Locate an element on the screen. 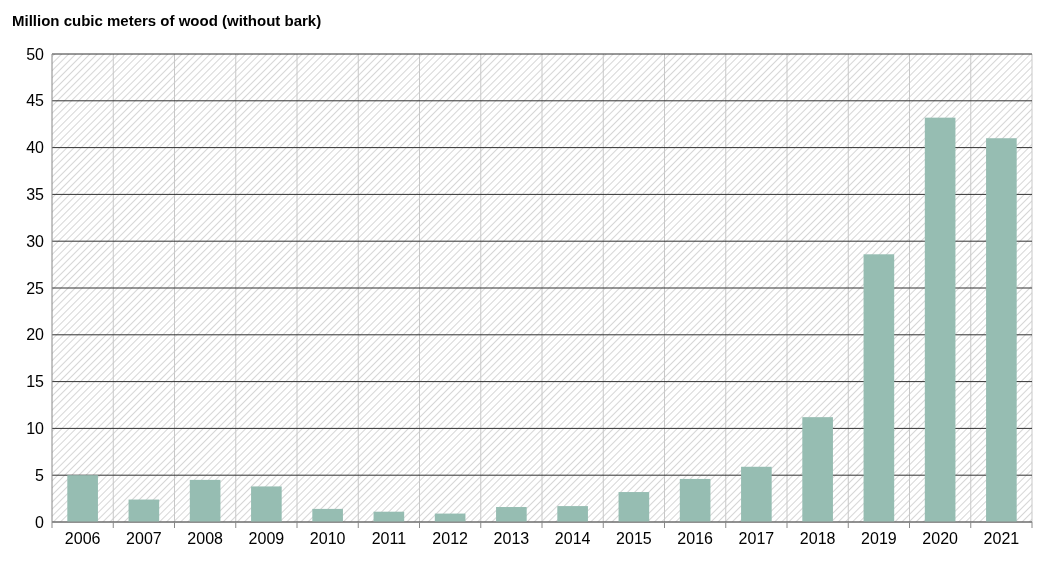 The width and height of the screenshot is (1046, 564). y-tick-label: 40 is located at coordinates (35, 148).